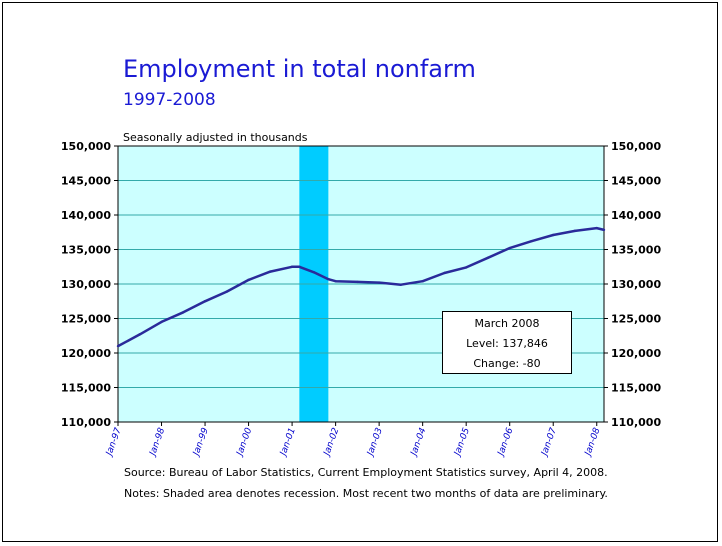 This screenshot has height=546, width=722. I want to click on callout-level: Level: 137,846, so click(507, 343).